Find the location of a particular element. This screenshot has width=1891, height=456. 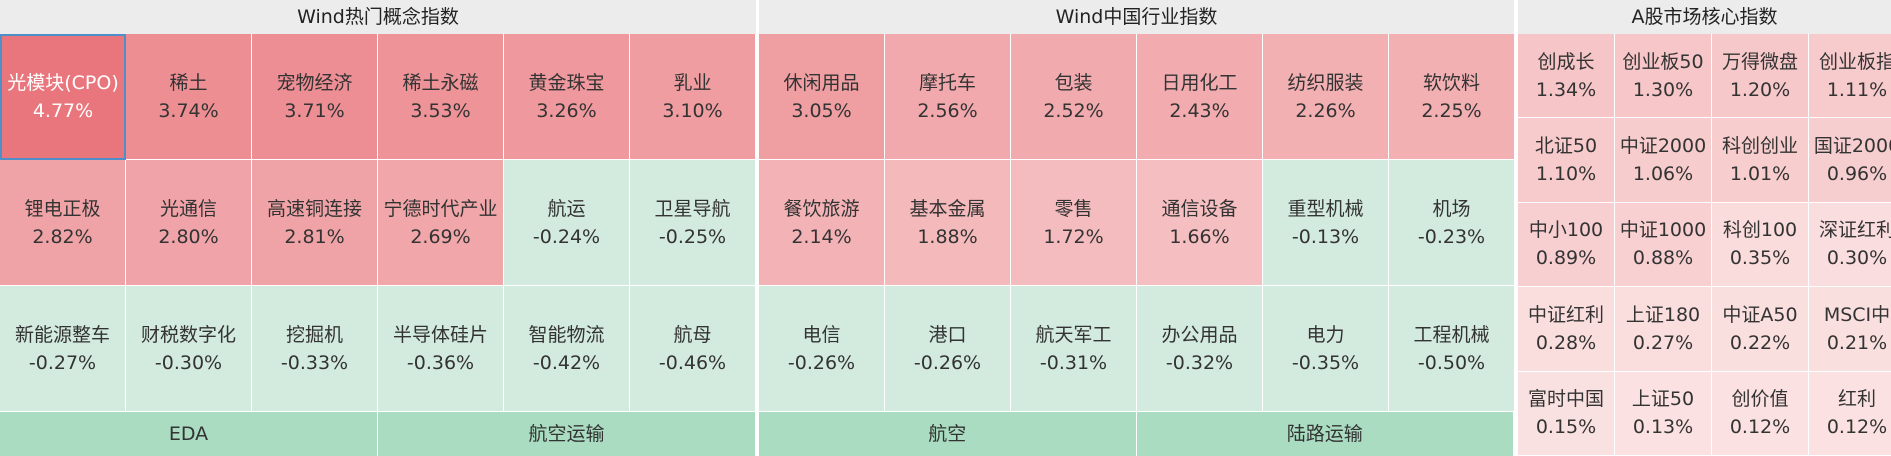

tile: 稀土 3.74% is located at coordinates (189, 97).